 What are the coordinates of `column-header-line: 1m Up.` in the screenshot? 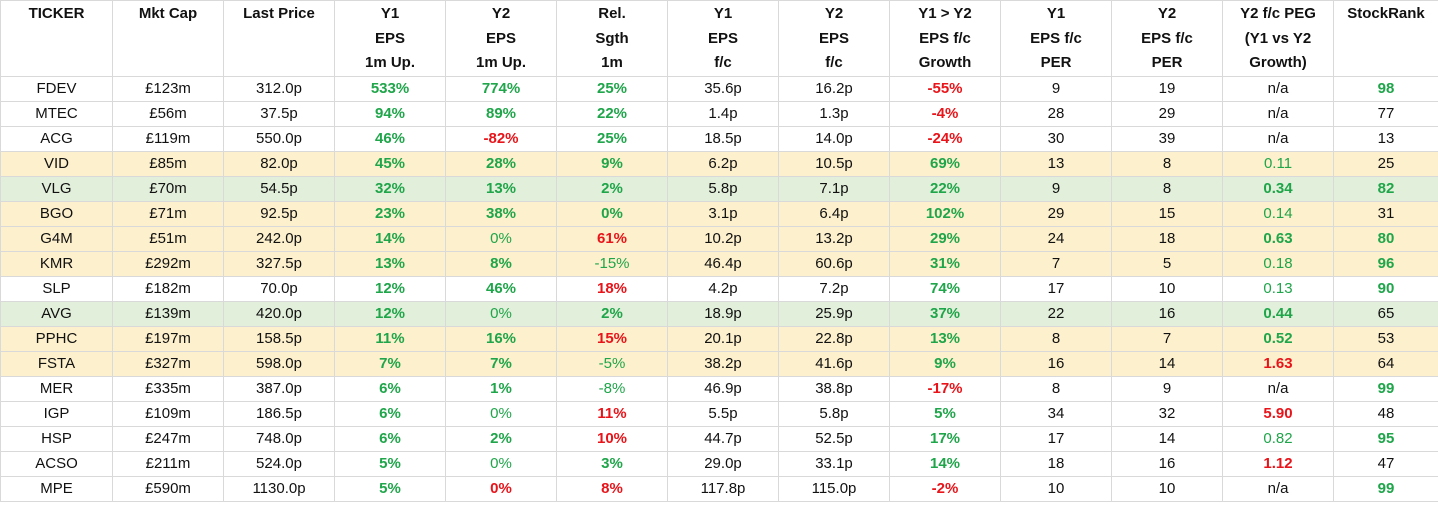 It's located at (389, 62).